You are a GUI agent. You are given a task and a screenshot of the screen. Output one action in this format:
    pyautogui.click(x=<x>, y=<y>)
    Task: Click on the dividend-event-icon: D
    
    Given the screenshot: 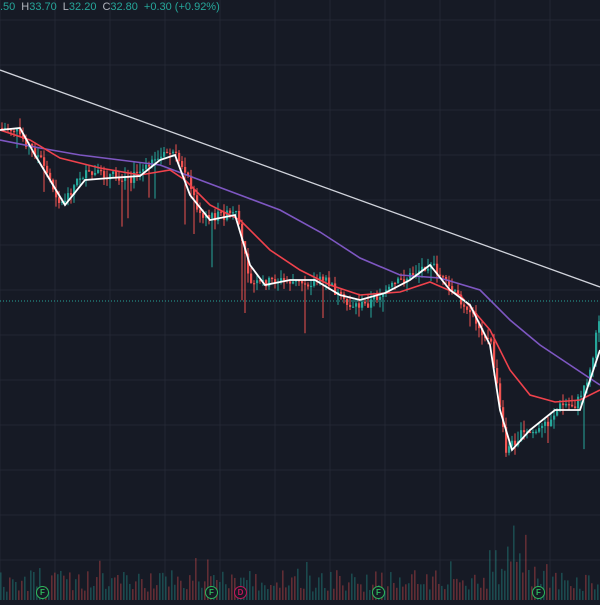 What is the action you would take?
    pyautogui.click(x=240, y=592)
    